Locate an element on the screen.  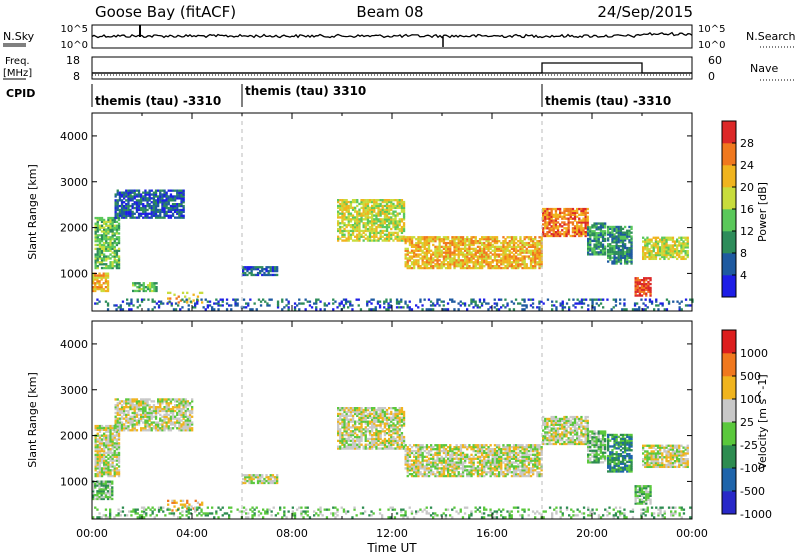
freq-label-2: [MHz] is located at coordinates (17, 73).